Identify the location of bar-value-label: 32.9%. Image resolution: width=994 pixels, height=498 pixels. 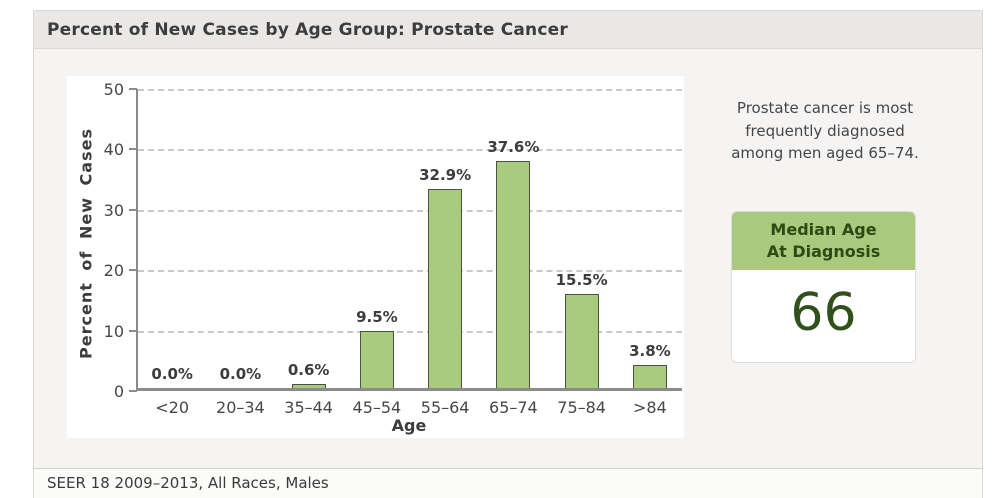
(445, 175).